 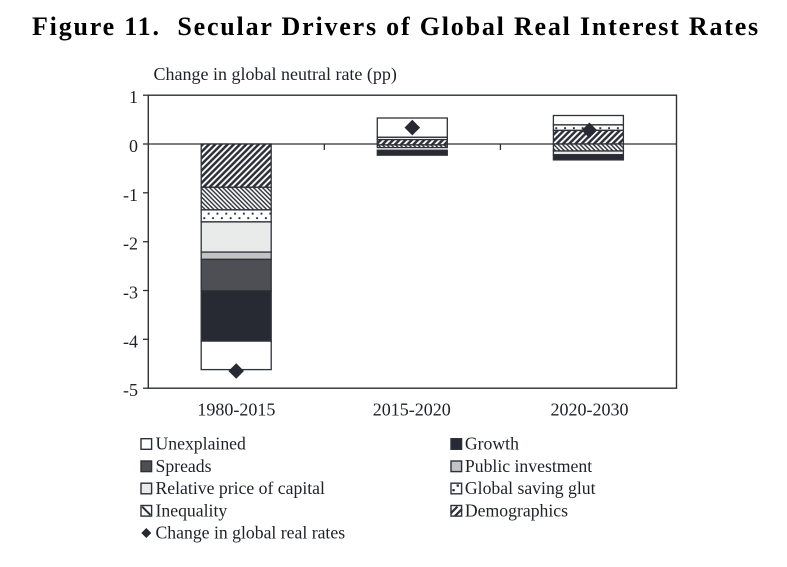 What do you see at coordinates (201, 444) in the screenshot?
I see `svg-text: Unexplained` at bounding box center [201, 444].